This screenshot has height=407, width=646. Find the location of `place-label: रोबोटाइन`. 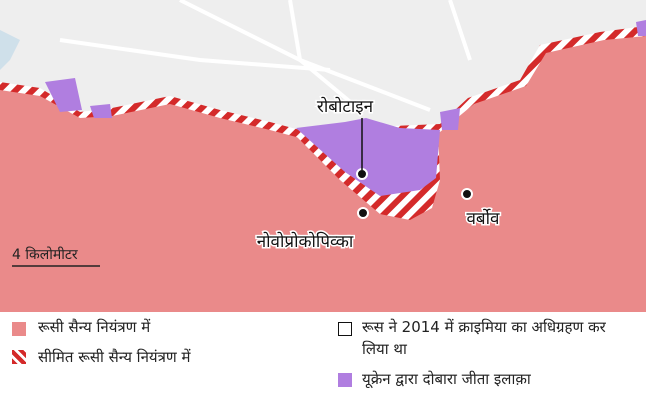

place-label: रोबोटाइन is located at coordinates (345, 106).